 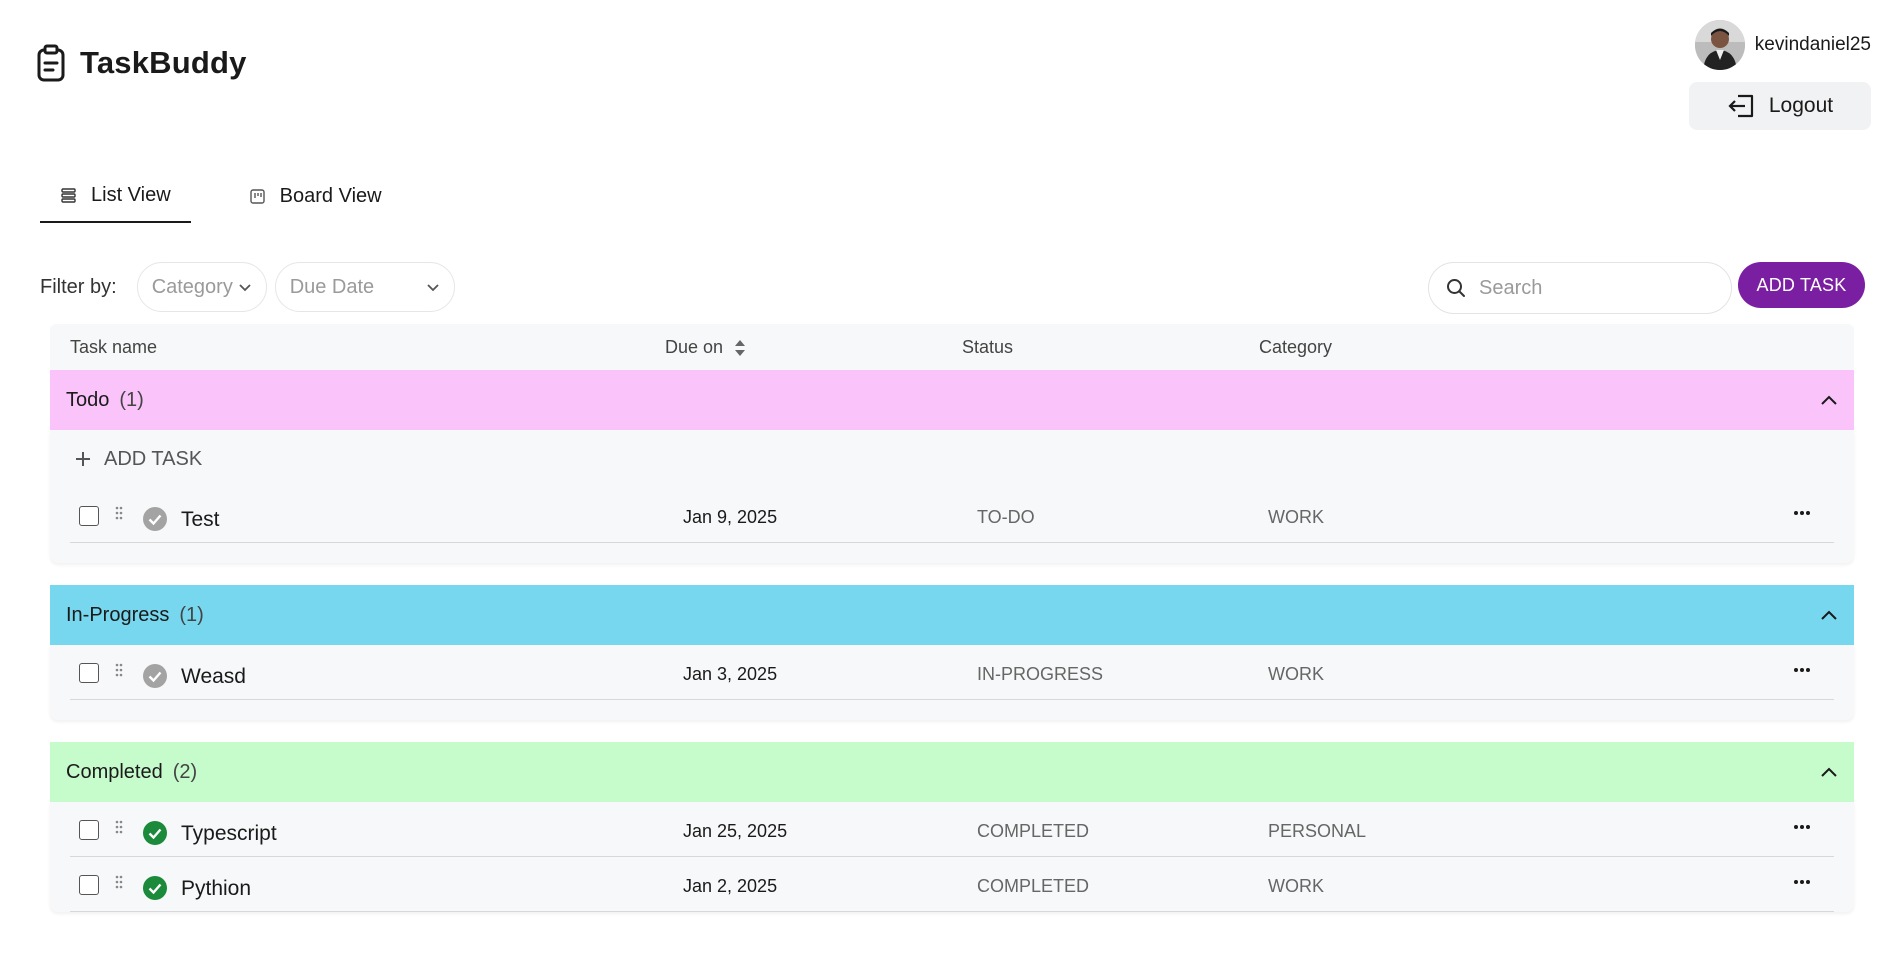 What do you see at coordinates (118, 614) in the screenshot?
I see `group-title-text: In-Progress` at bounding box center [118, 614].